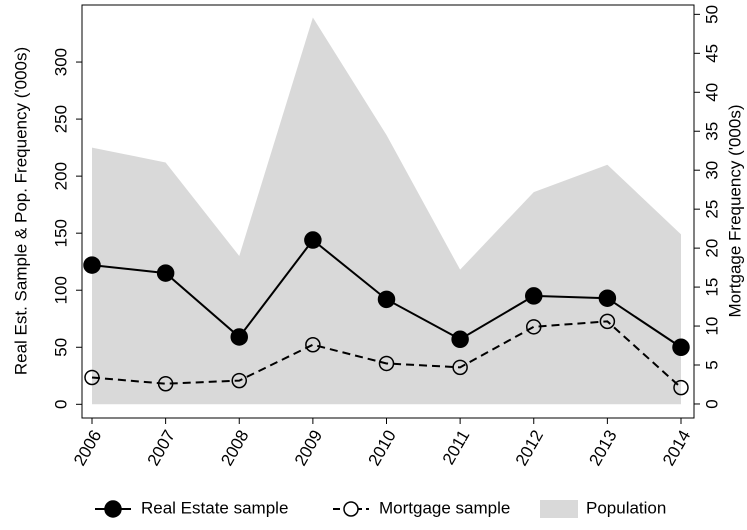  I want to click on x-tick-label: 2014, so click(676, 448).